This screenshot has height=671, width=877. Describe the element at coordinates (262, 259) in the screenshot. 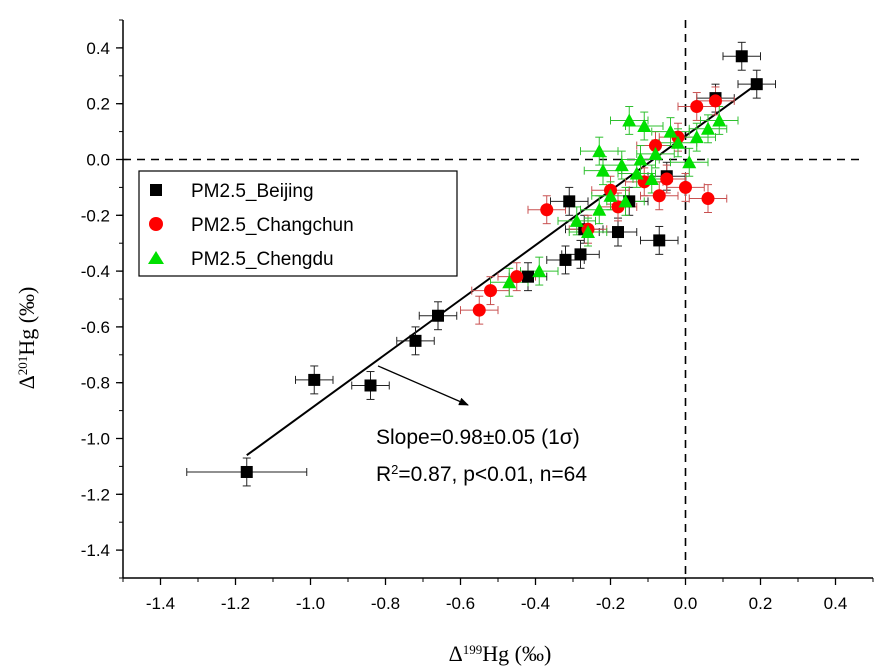

I see `legend-label-chengdu: PM2.5_Chengdu` at that location.